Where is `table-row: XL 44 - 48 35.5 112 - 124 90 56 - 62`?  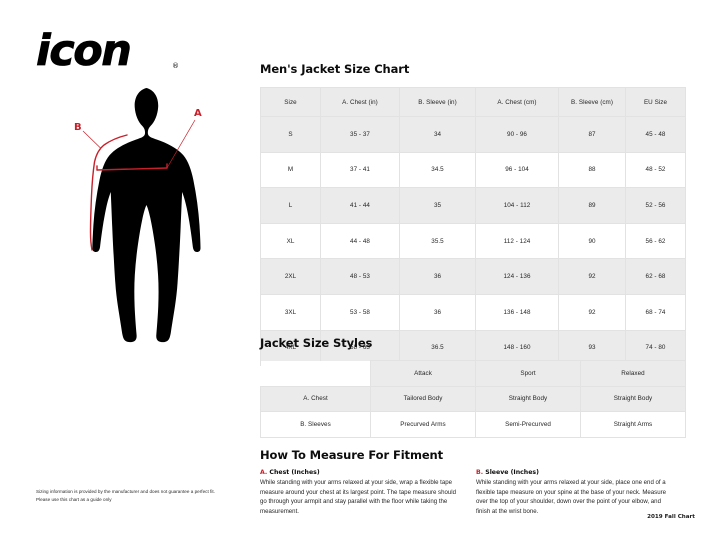 table-row: XL 44 - 48 35.5 112 - 124 90 56 - 62 is located at coordinates (473, 241).